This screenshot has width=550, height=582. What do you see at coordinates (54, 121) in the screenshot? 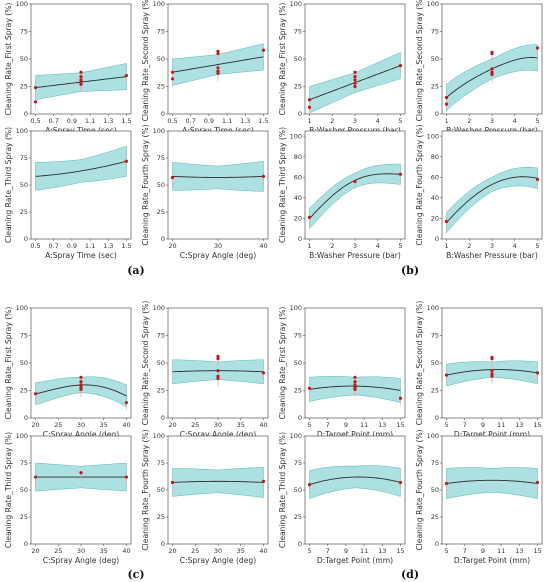
I see `x-tick-label: 0.7` at bounding box center [54, 121].